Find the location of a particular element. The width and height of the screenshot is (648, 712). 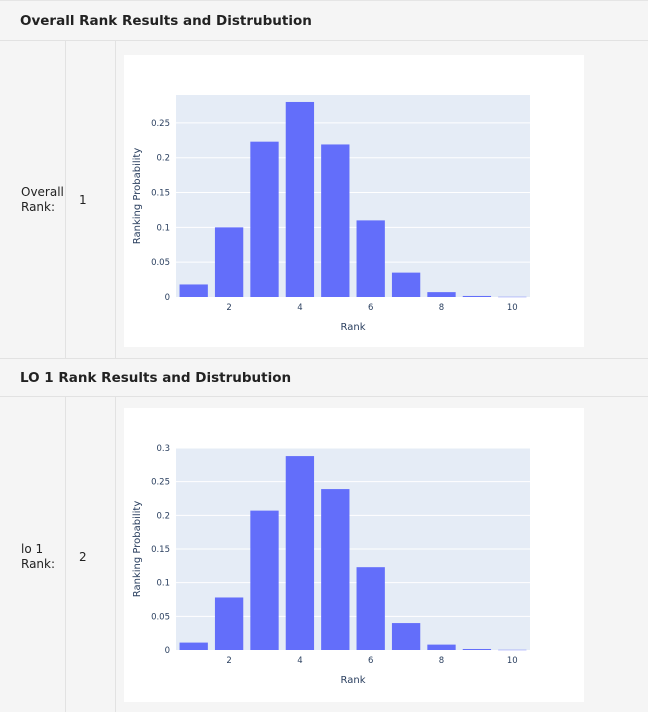

rank-label: lo 1 Rank: is located at coordinates (33, 554).